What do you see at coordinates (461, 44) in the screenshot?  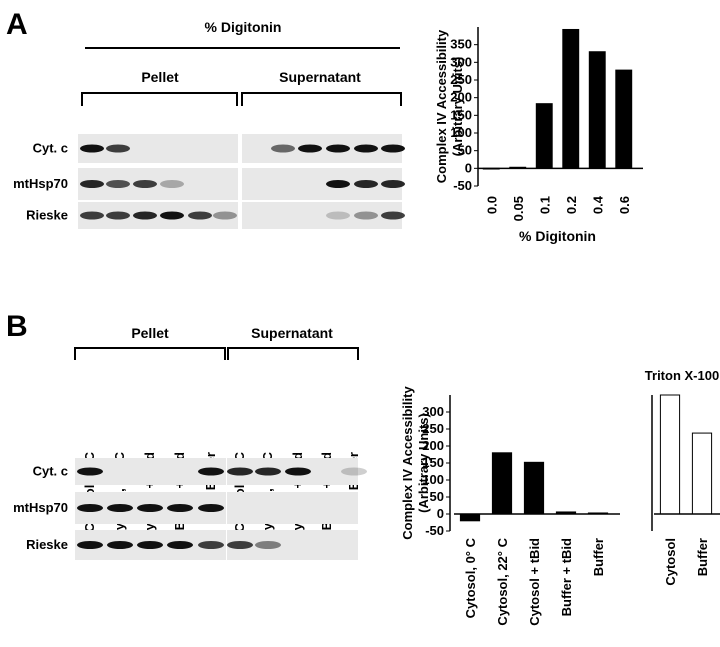 I see `y-tick-label: 350` at bounding box center [461, 44].